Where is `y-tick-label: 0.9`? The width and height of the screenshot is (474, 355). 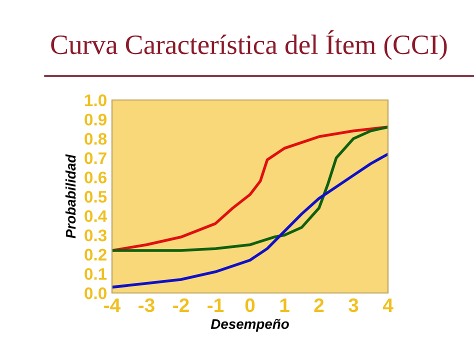 y-tick-label: 0.9 is located at coordinates (95, 120).